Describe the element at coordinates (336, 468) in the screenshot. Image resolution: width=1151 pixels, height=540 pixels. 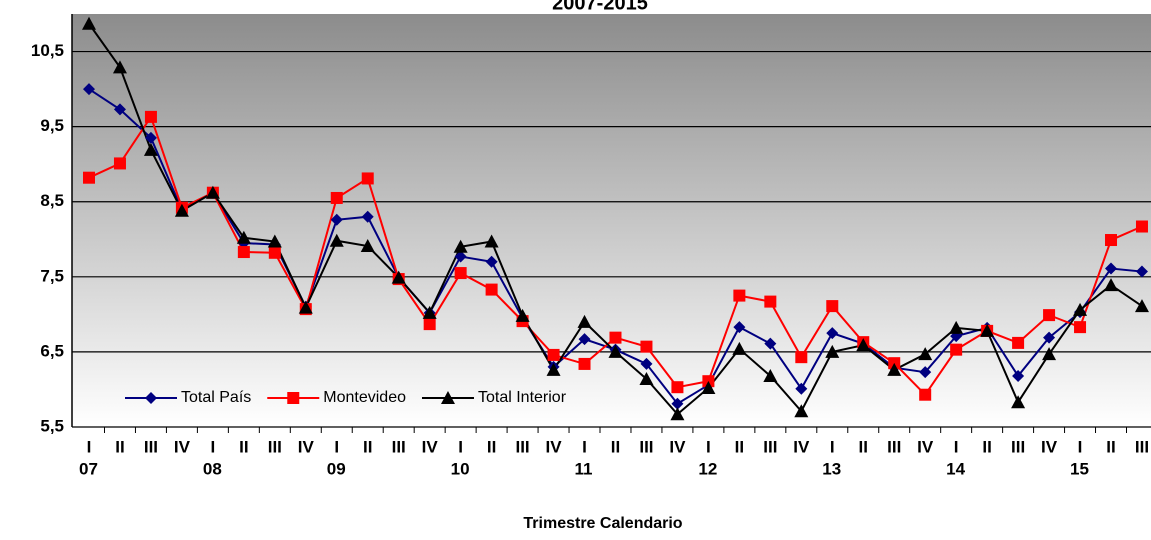
I see `year-label: 09` at that location.